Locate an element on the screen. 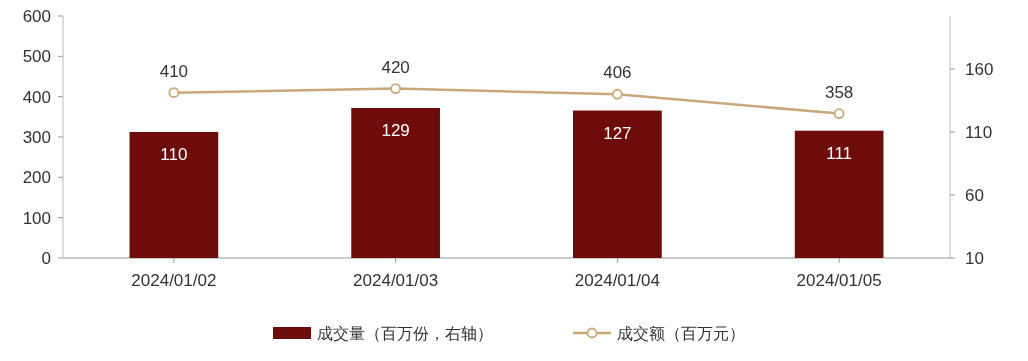 Image resolution: width=1028 pixels, height=361 pixels. legend-label: 成交额（百万元） is located at coordinates (681, 333).